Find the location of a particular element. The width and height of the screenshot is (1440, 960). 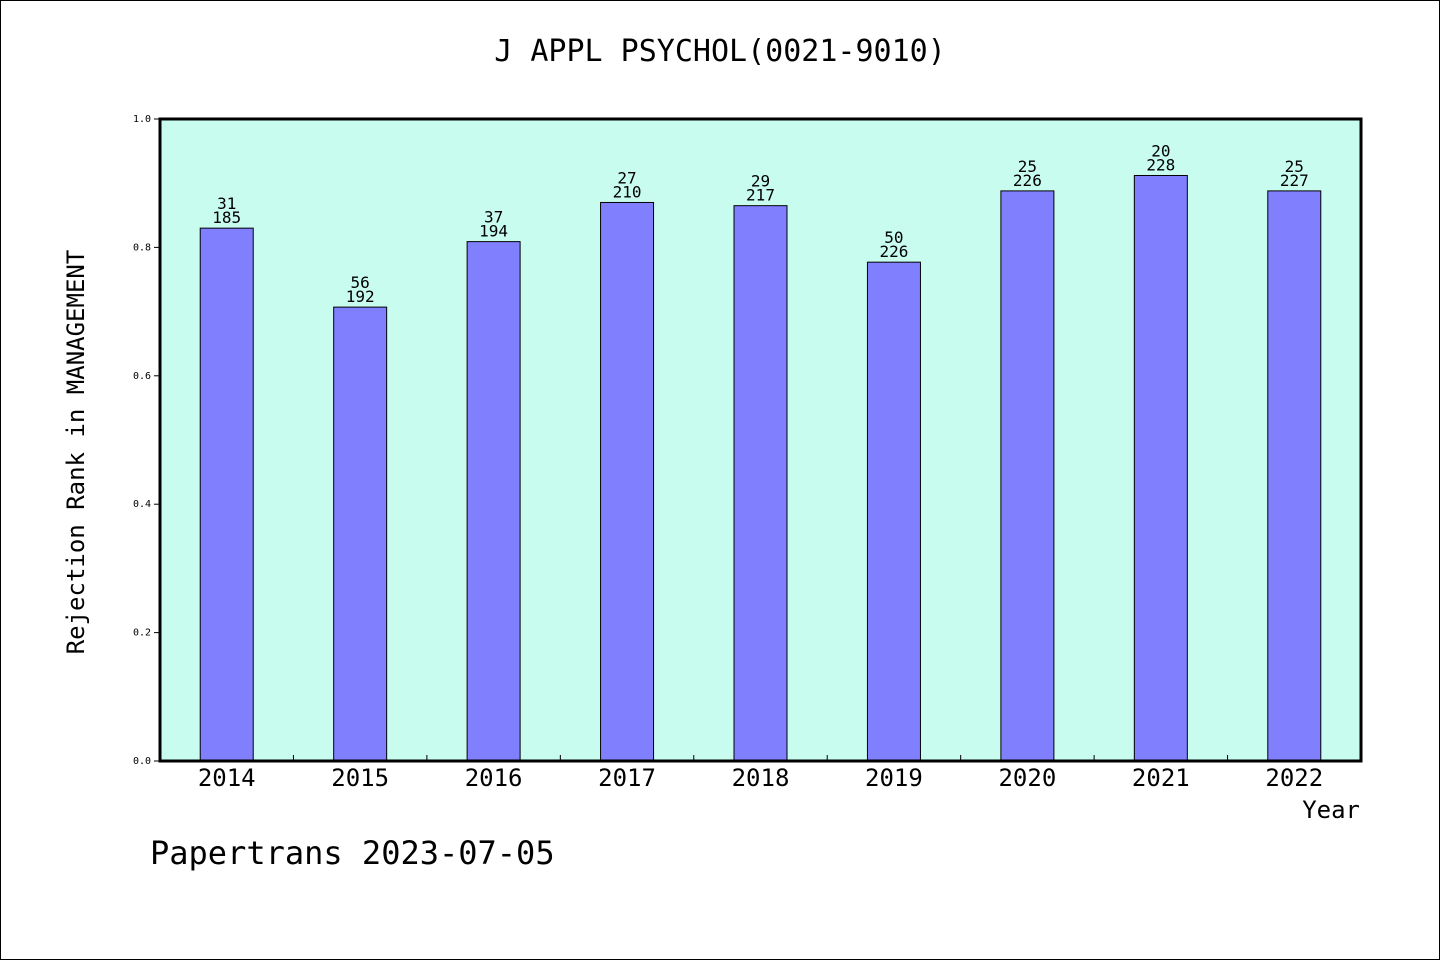

bar-total-label-2014: 185 is located at coordinates (226, 217).